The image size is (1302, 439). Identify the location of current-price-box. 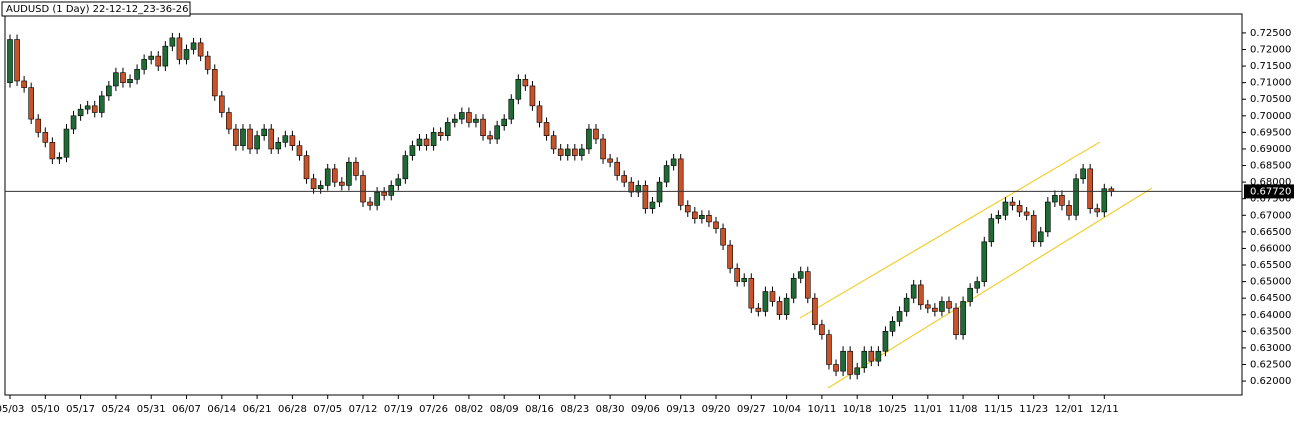
(1269, 191).